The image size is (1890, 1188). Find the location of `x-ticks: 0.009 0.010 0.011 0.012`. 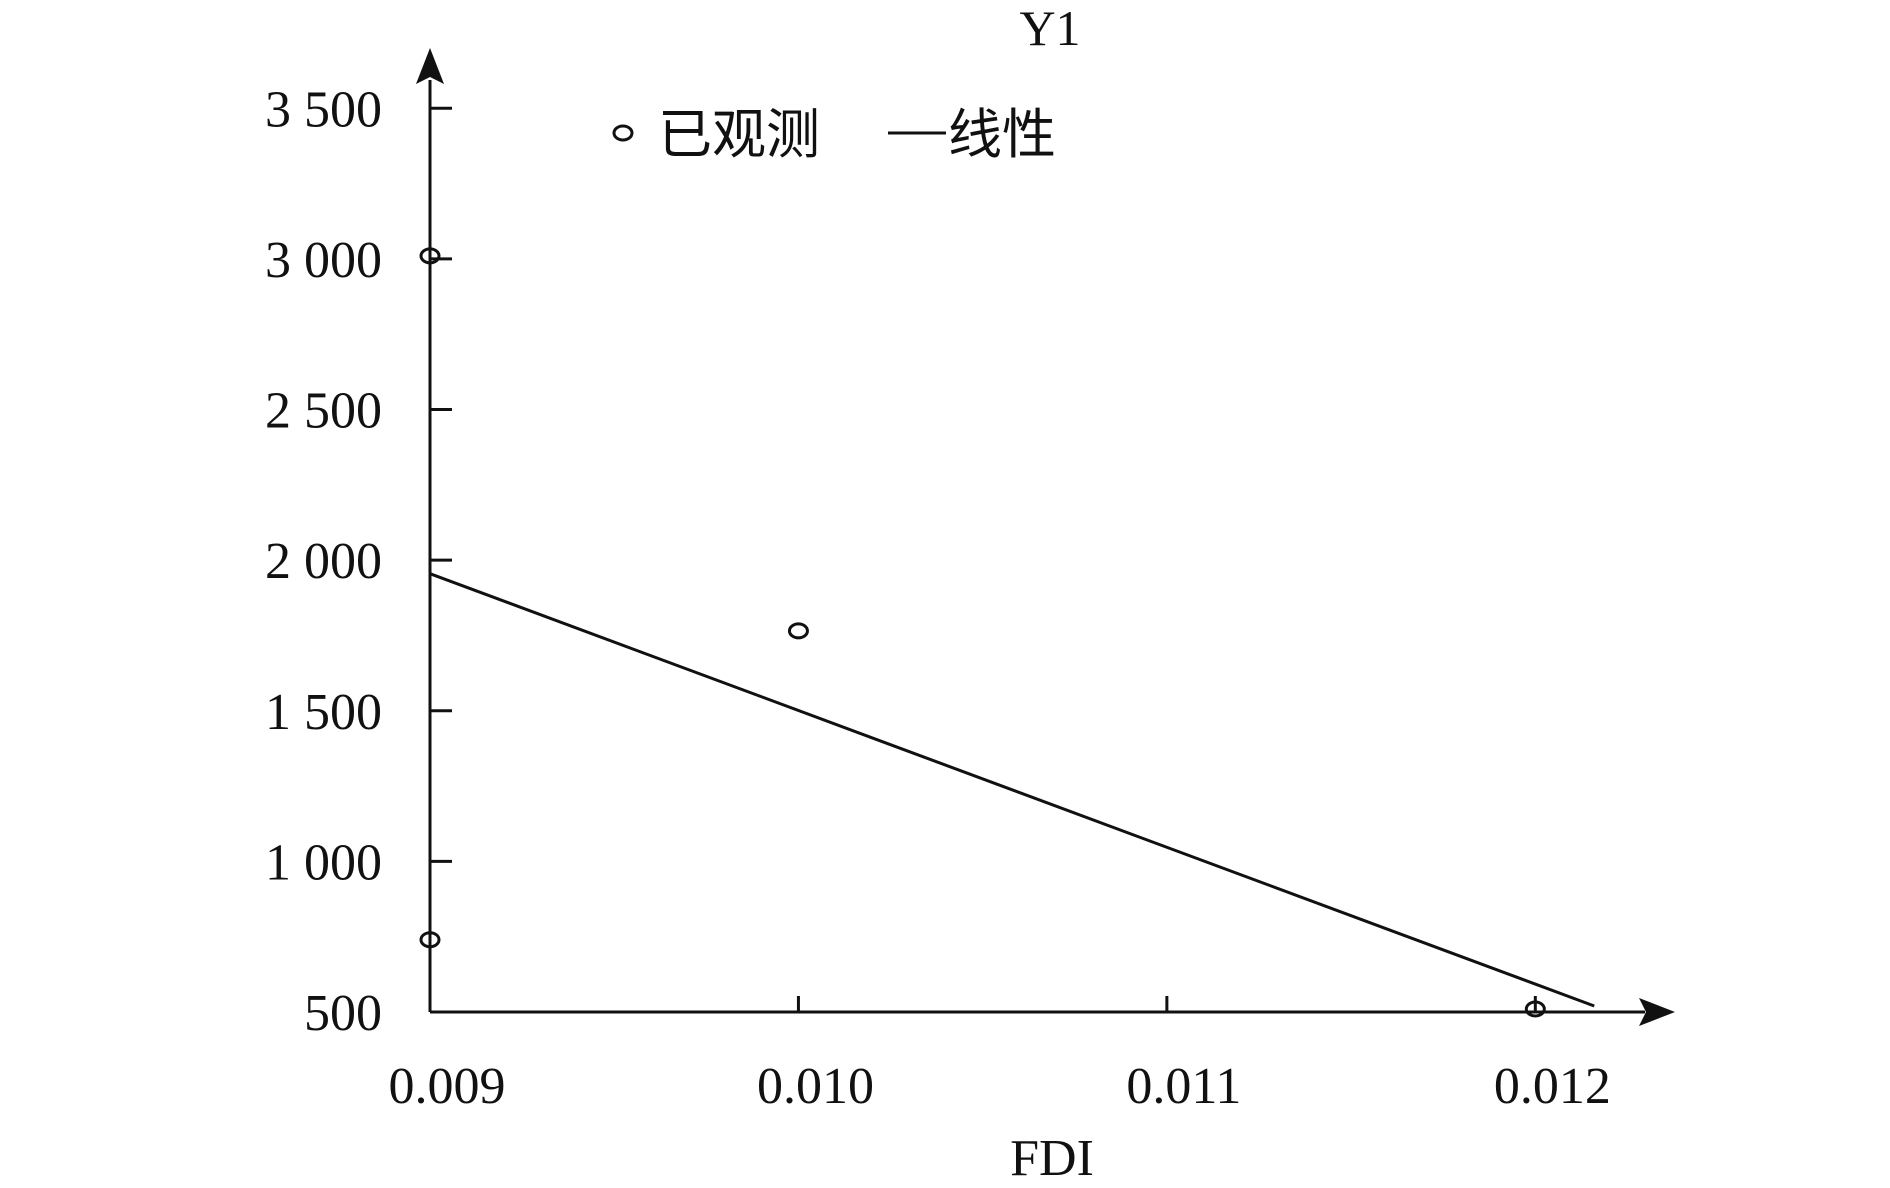

x-ticks: 0.009 0.010 0.011 0.012 is located at coordinates (1000, 1055).